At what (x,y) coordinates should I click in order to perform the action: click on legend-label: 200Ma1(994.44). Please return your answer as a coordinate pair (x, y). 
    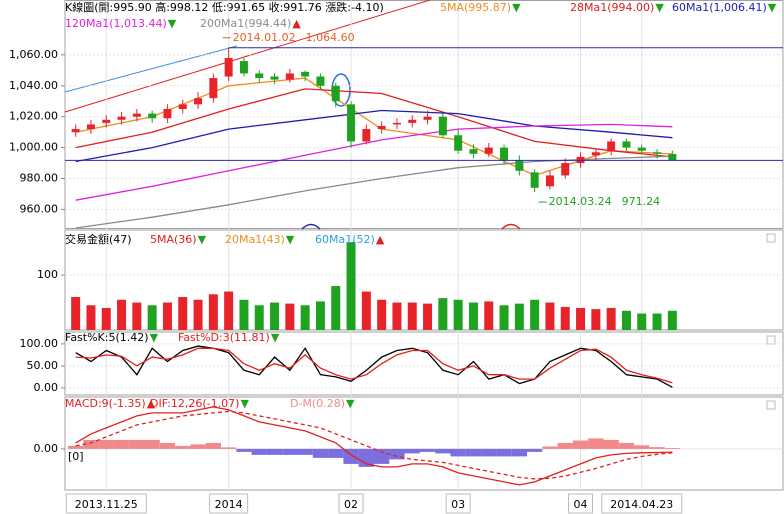
    Looking at the image, I should click on (245, 23).